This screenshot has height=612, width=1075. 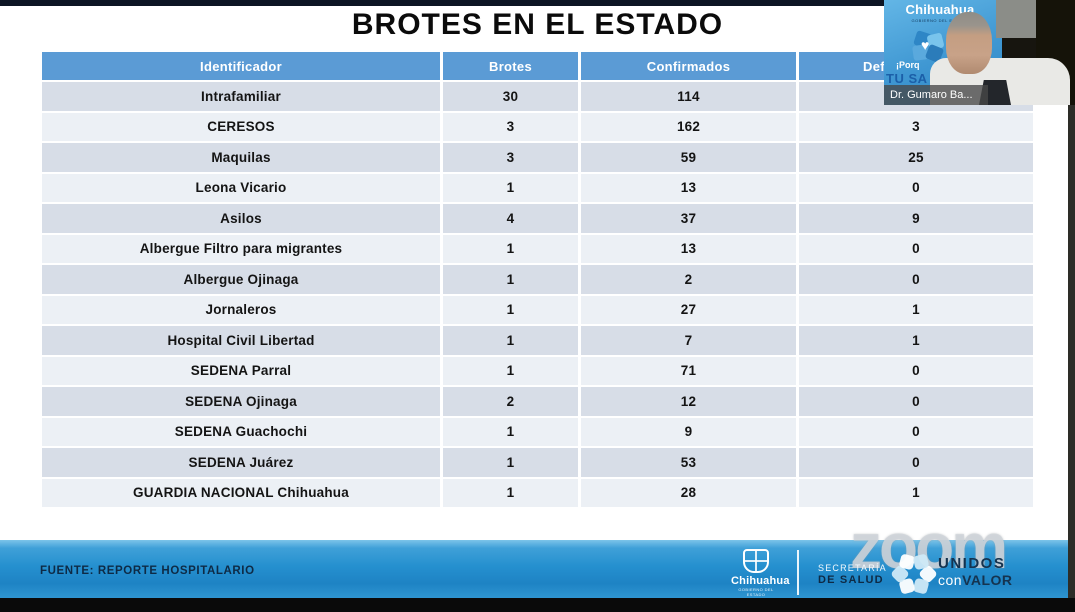 What do you see at coordinates (916, 126) in the screenshot?
I see `cell-def: 3` at bounding box center [916, 126].